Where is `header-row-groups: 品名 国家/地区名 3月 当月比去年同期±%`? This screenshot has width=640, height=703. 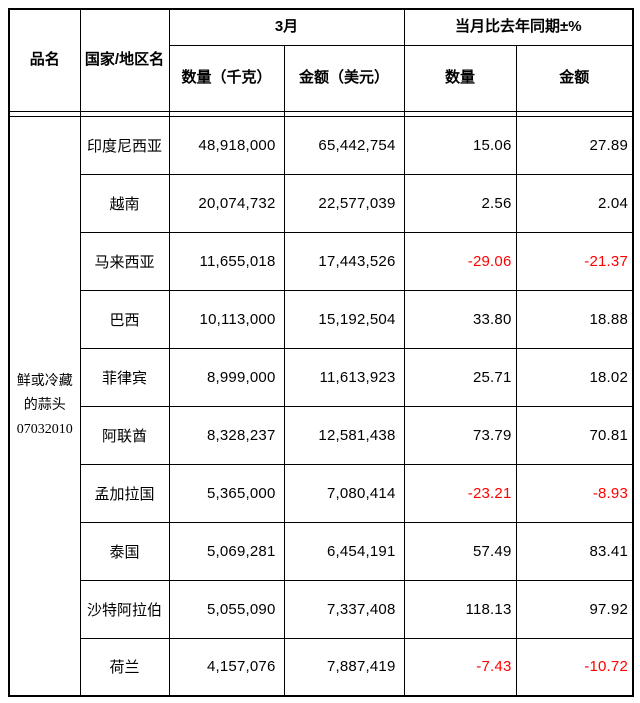 header-row-groups: 品名 国家/地区名 3月 当月比去年同期±% is located at coordinates (321, 60).